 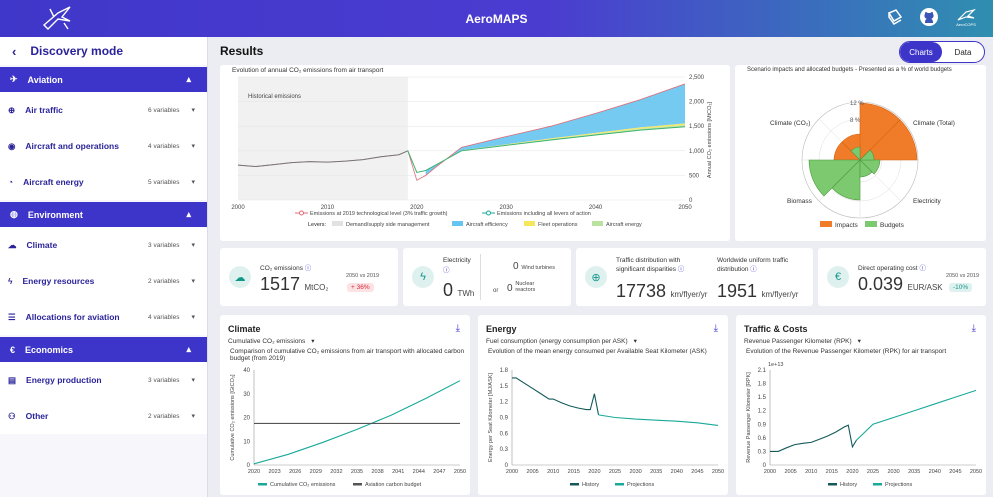 I want to click on sidebar-item-energy-production: ▤ Energy production 3 variables ▾, so click(x=103, y=380).